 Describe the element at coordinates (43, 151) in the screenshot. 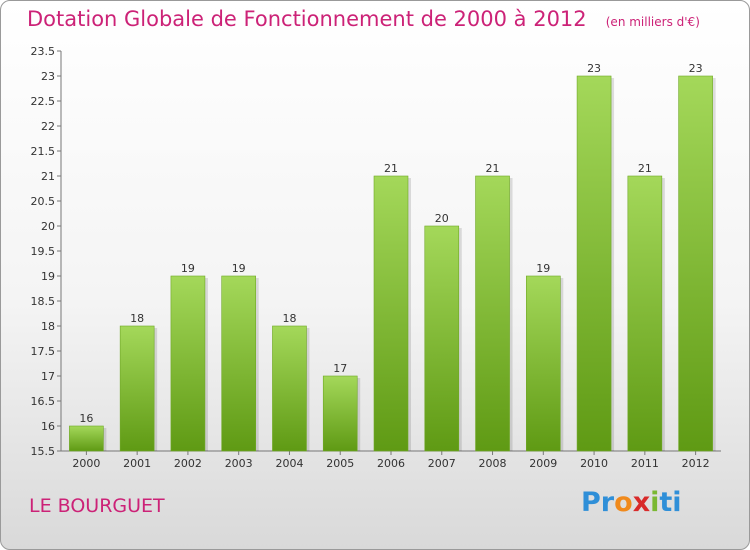

I see `y-tick-label: 21.5` at that location.